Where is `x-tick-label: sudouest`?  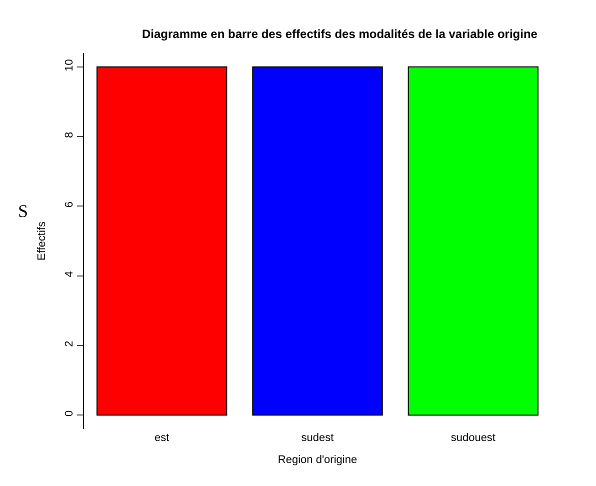 x-tick-label: sudouest is located at coordinates (473, 438).